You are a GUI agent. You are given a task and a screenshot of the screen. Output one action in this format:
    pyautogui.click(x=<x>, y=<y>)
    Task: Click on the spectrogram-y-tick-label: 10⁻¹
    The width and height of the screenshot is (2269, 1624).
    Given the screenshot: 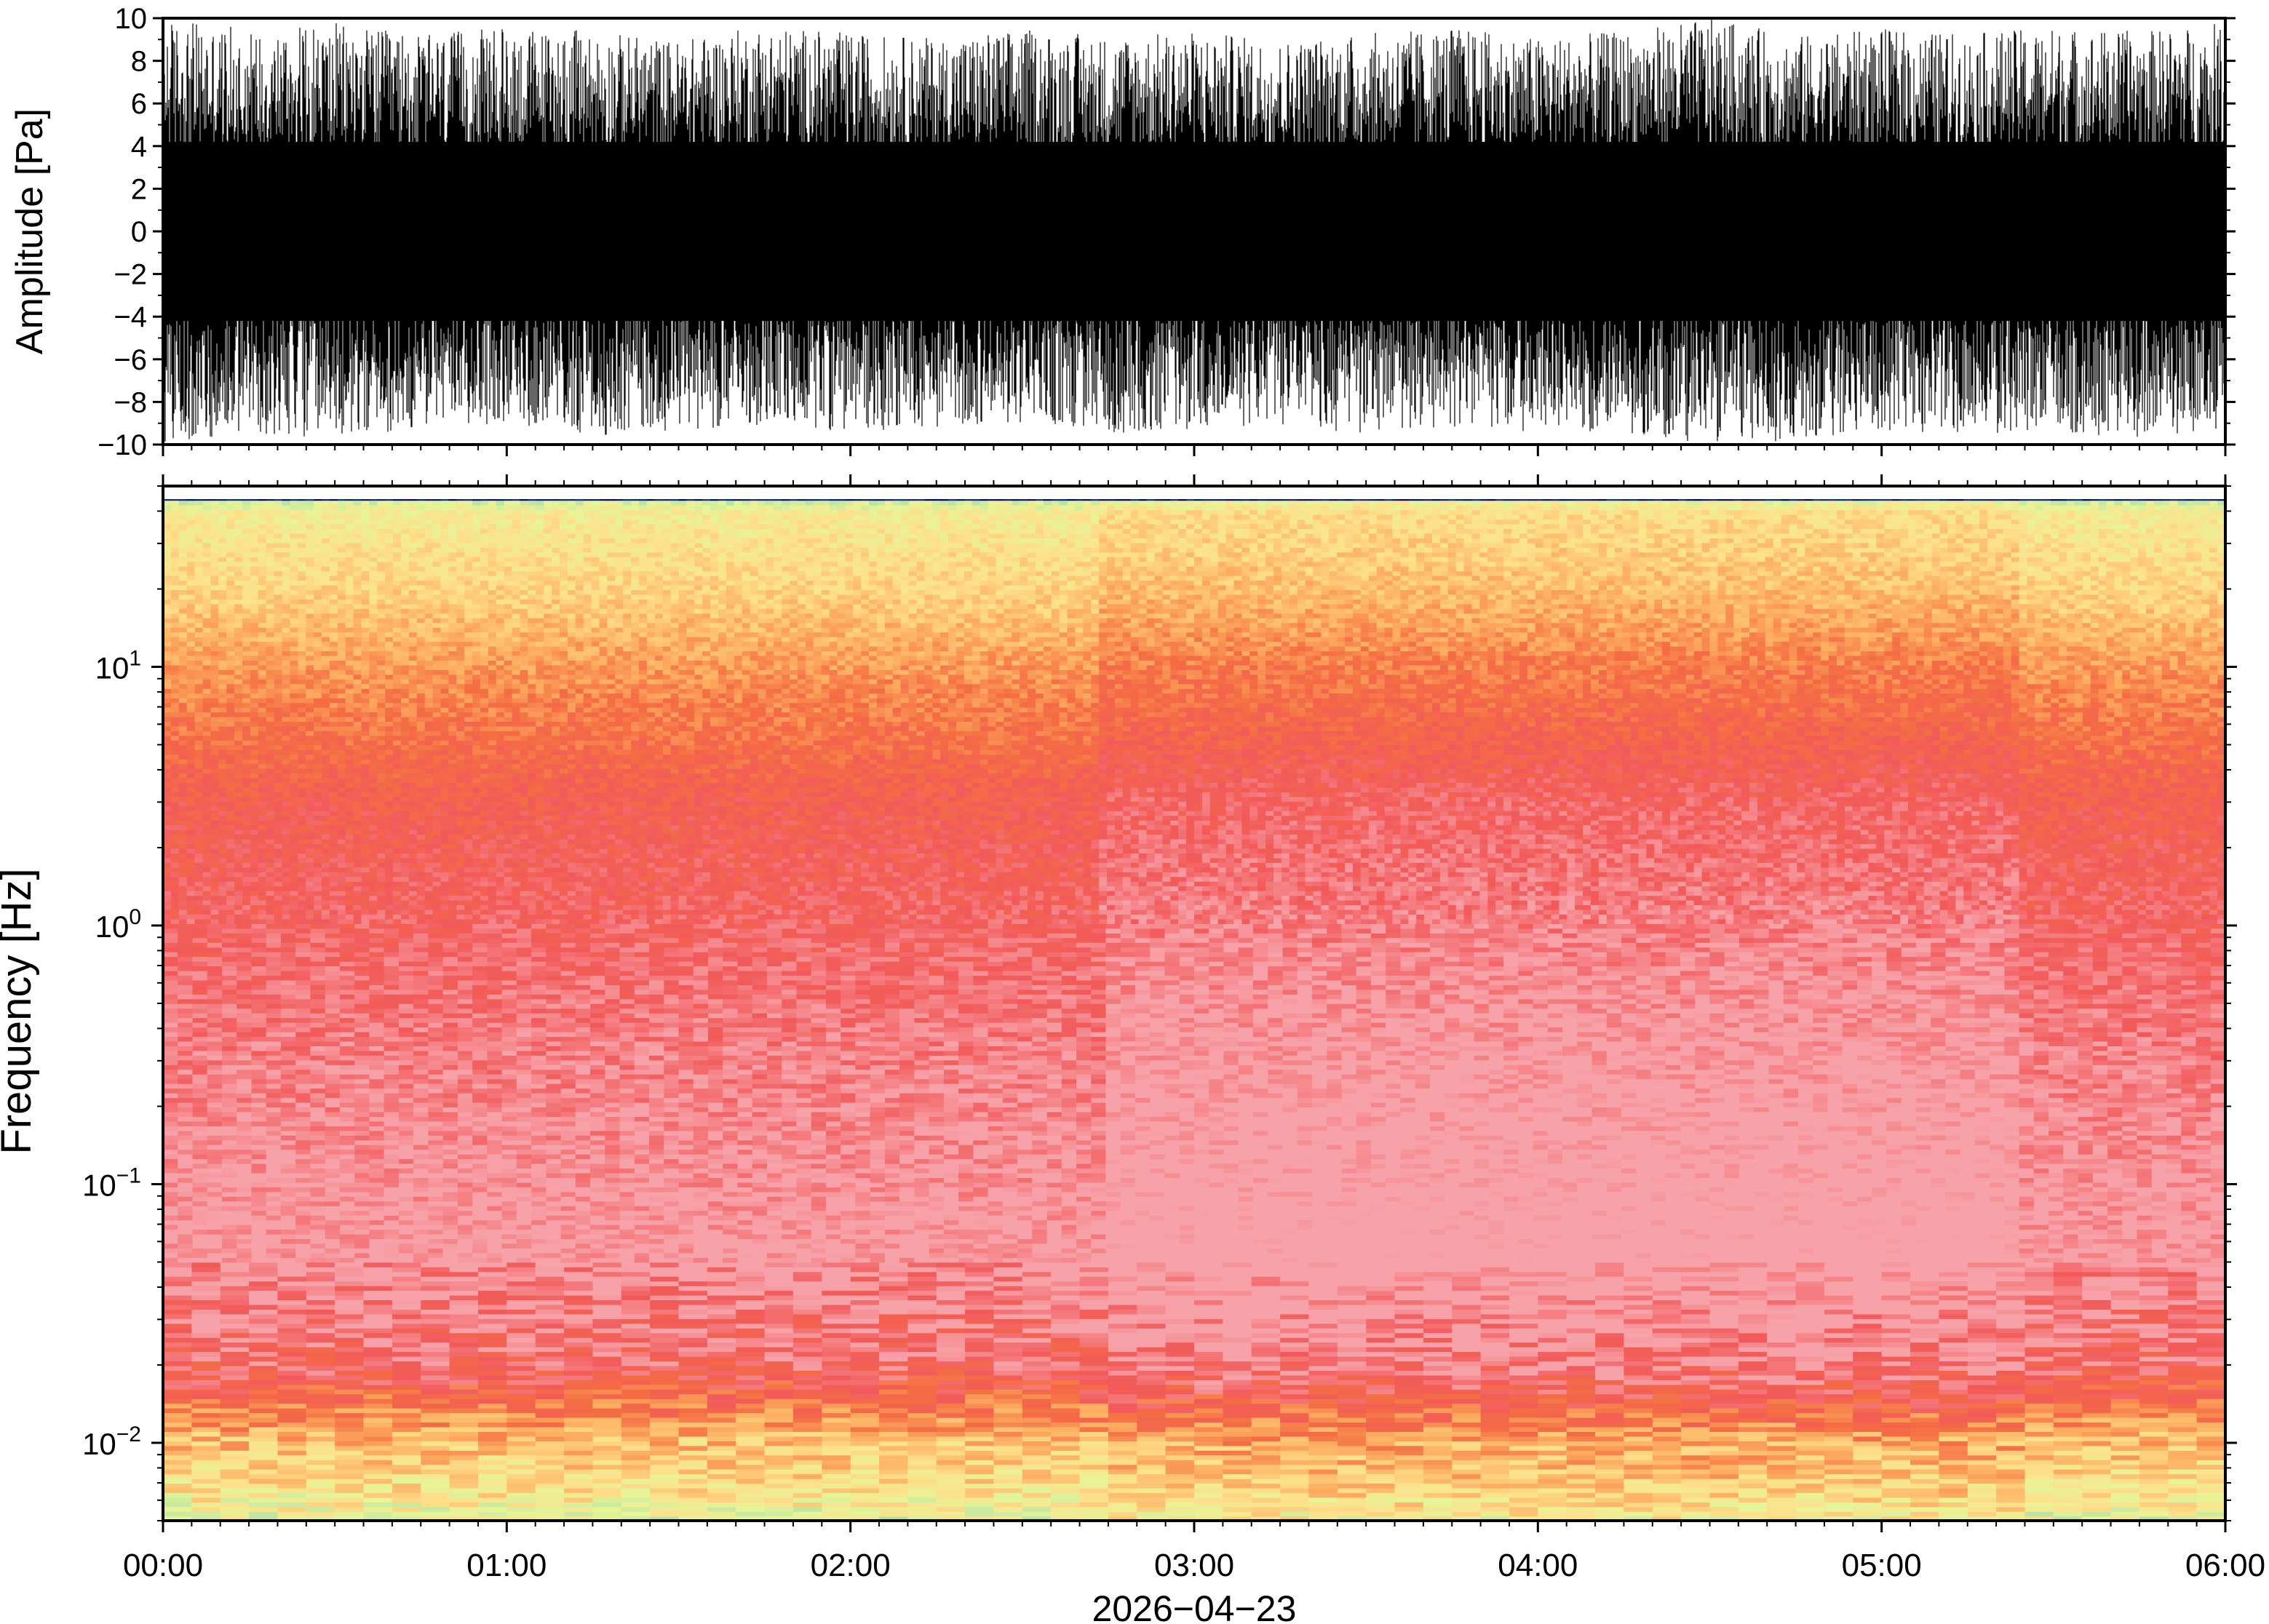 What is the action you would take?
    pyautogui.click(x=112, y=1182)
    